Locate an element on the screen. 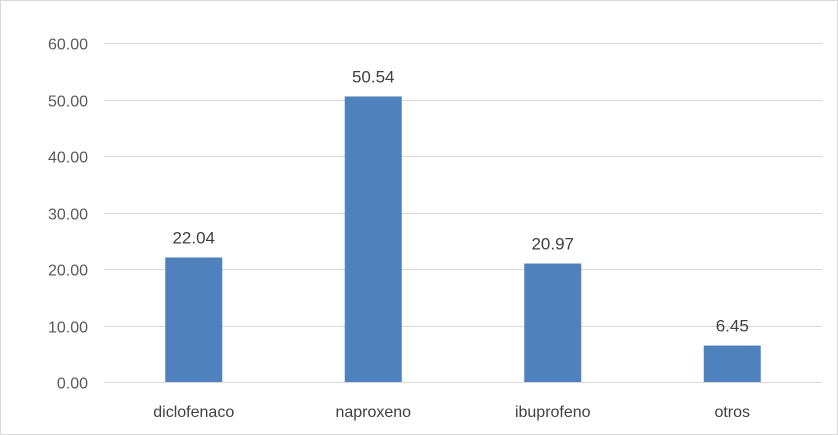  x-axis-category-labels: diclofenaco naproxeno ibuprofeno otros is located at coordinates (451, 412).